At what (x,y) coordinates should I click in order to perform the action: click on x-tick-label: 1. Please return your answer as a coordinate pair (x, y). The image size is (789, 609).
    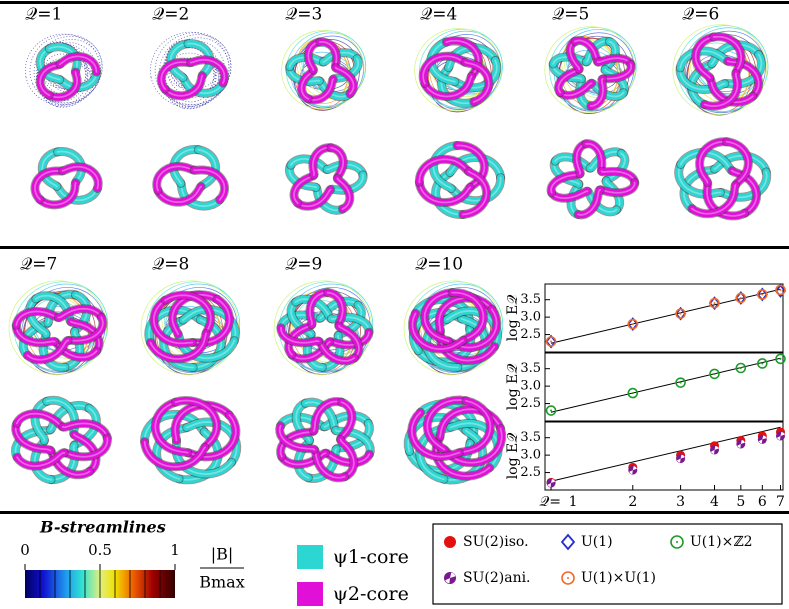
    Looking at the image, I should click on (573, 502).